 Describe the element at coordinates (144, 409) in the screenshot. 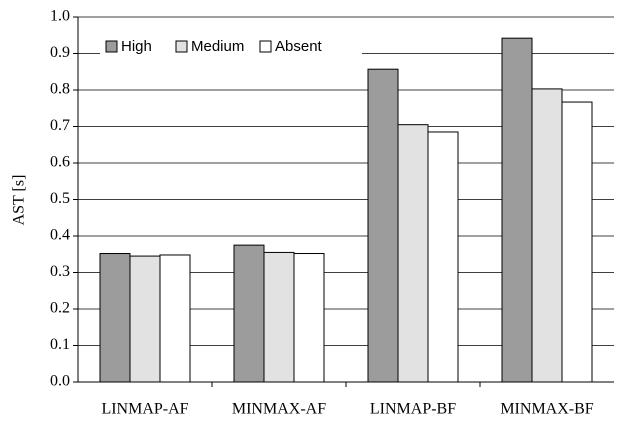

I see `x-tick-label: LINMAP-AF` at that location.